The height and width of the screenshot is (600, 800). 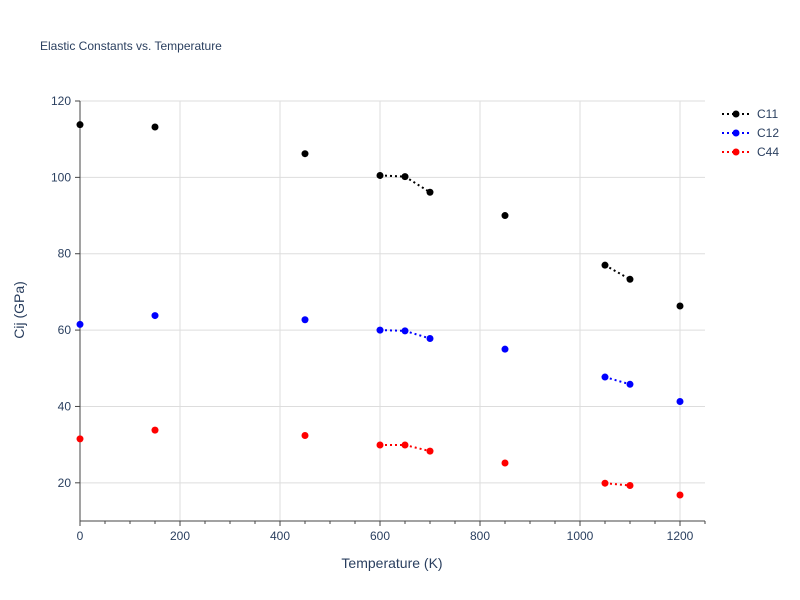 What do you see at coordinates (380, 358) in the screenshot?
I see `series-c12` at bounding box center [380, 358].